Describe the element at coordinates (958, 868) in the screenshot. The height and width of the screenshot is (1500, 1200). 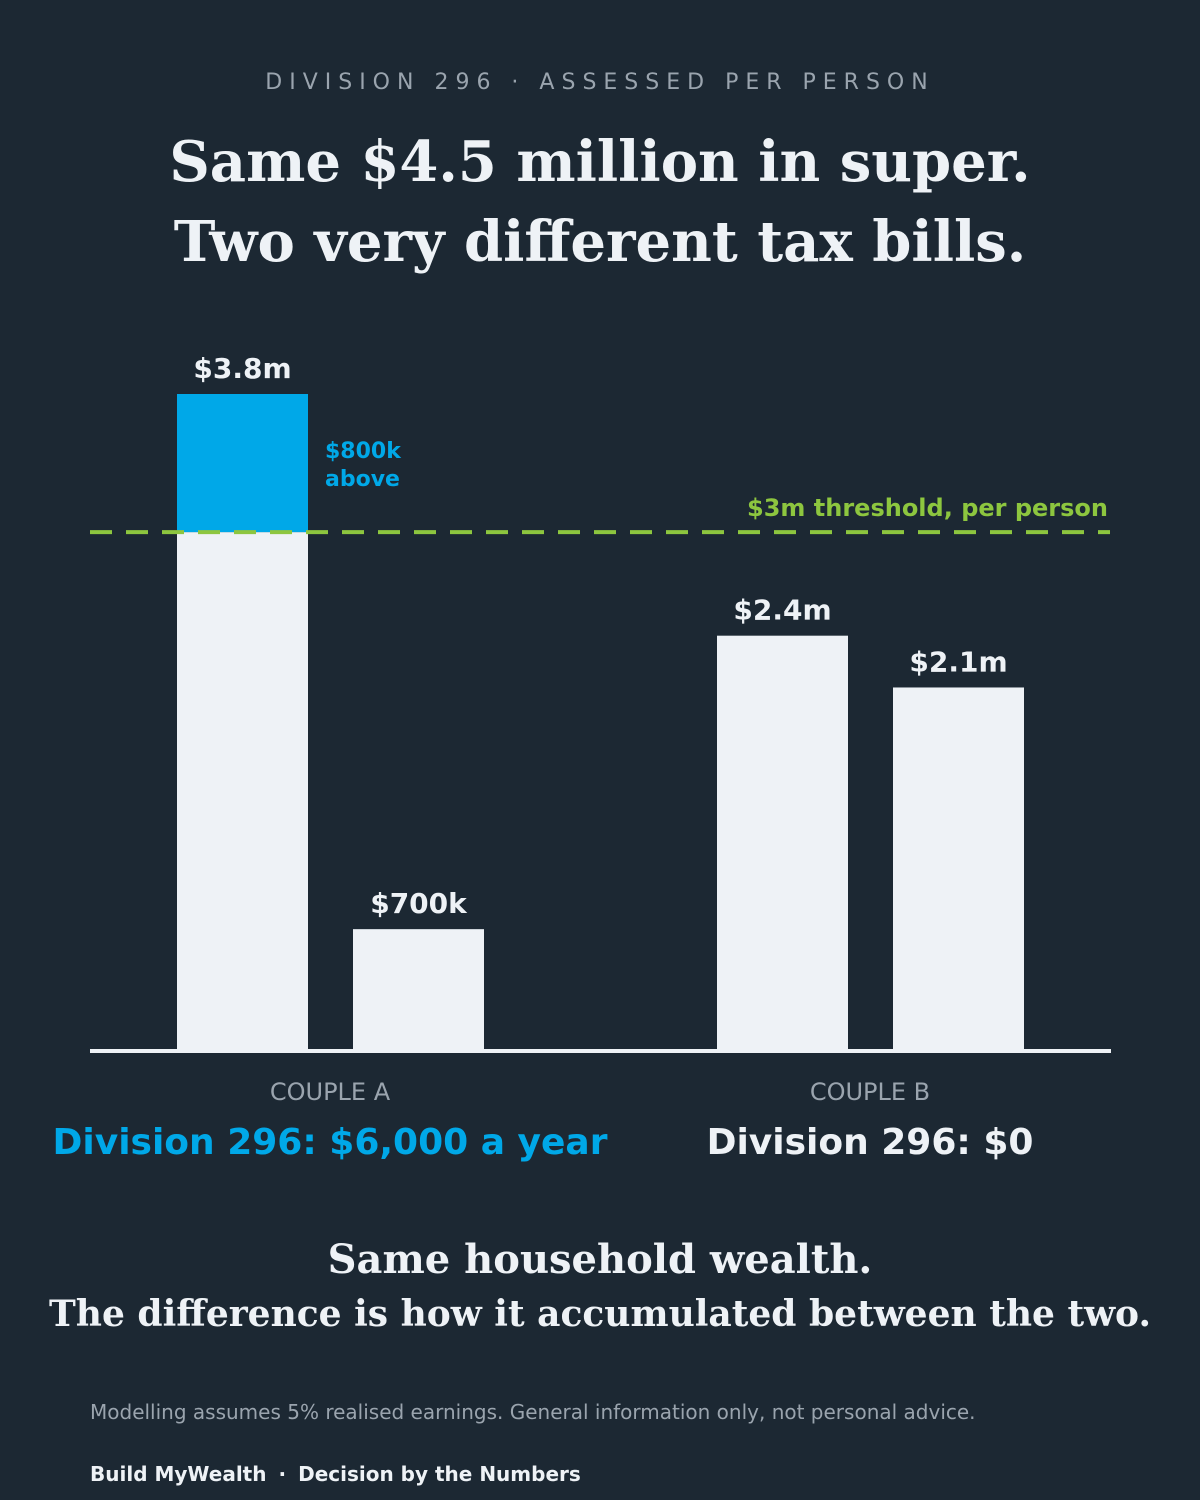
I see `bar-g2-b2` at that location.